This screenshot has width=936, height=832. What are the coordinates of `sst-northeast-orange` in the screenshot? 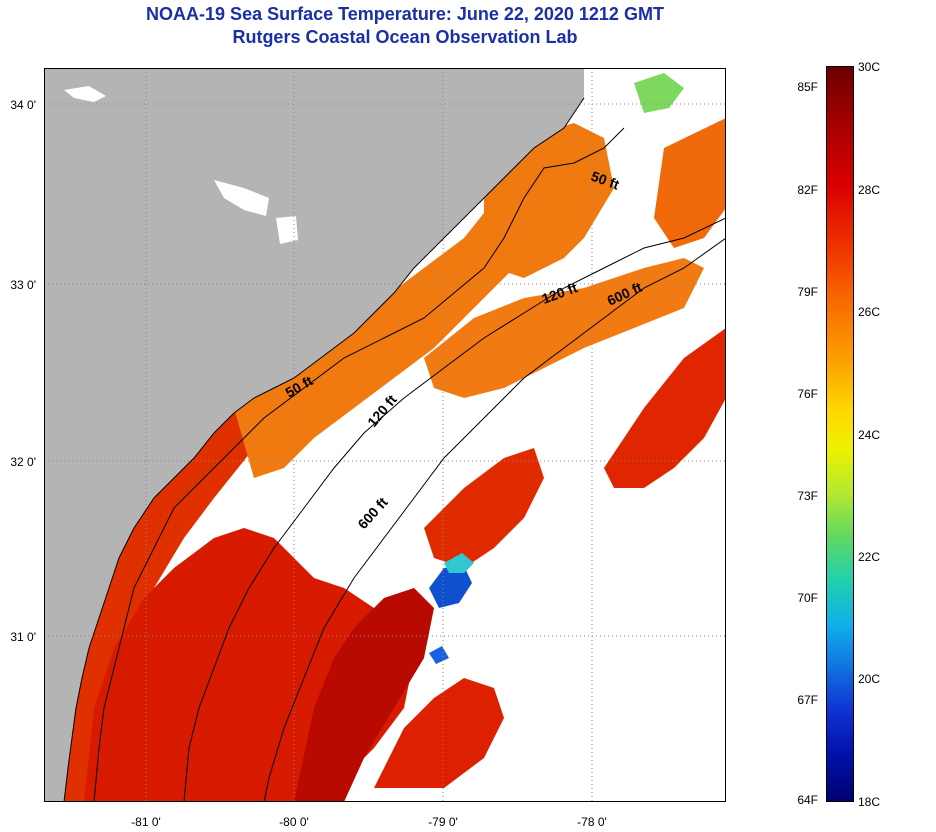 It's located at (690, 183).